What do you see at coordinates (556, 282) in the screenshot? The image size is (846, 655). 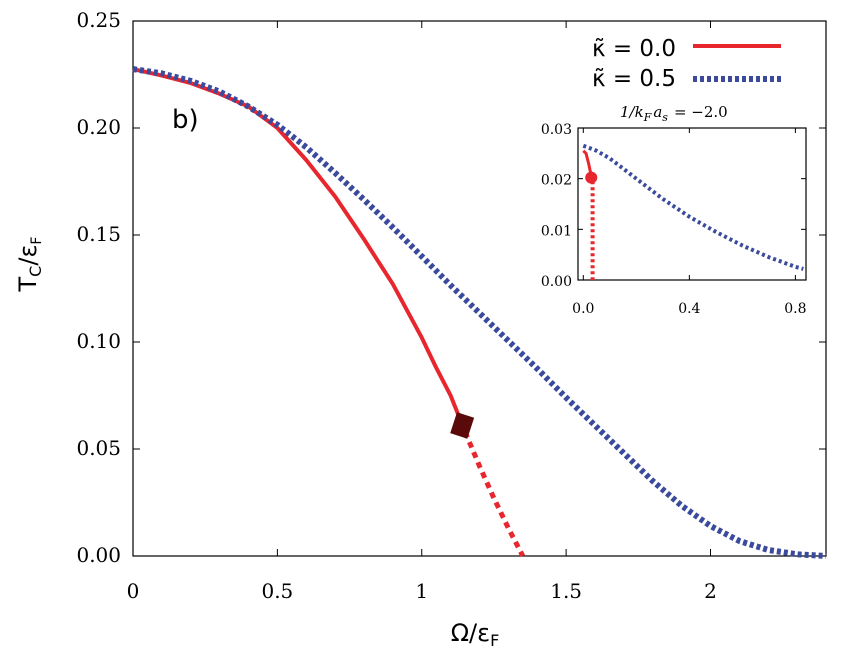 I see `inset-y-tick-label: 0.00` at bounding box center [556, 282].